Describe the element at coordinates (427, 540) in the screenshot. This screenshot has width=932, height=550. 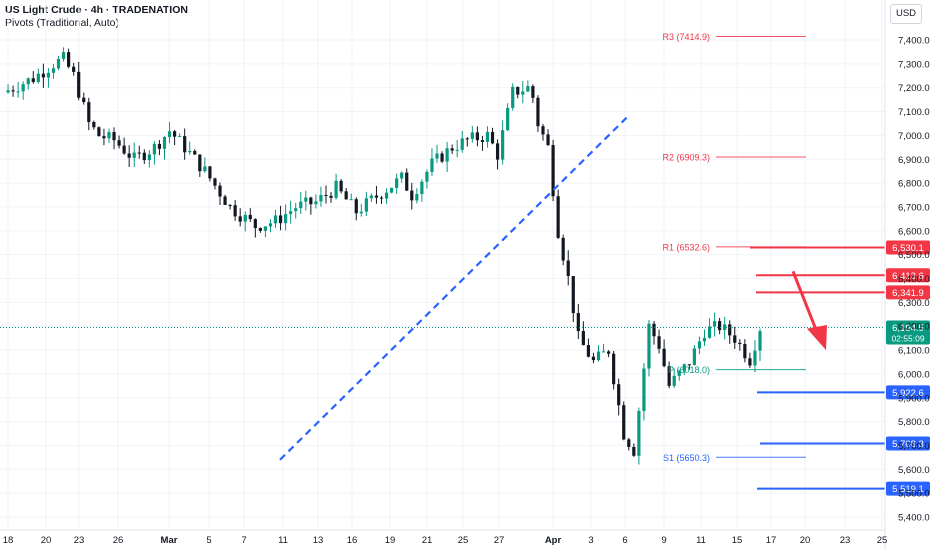
I see `x-tick-label: 21` at that location.